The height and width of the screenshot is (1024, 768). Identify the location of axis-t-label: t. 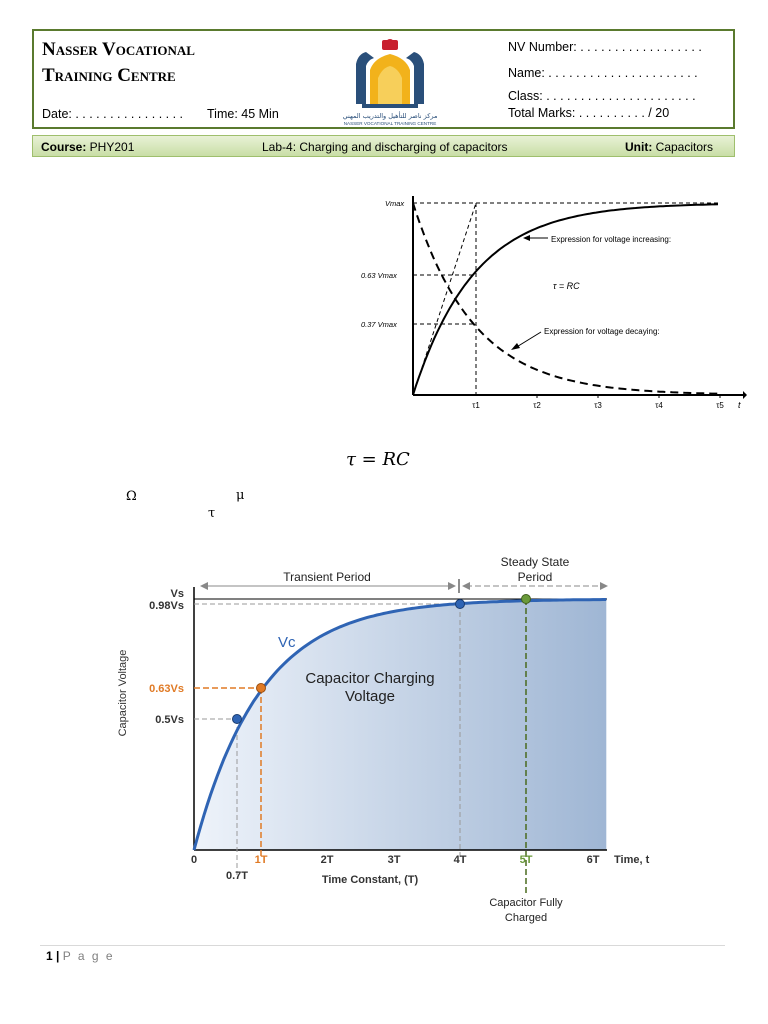
(739, 405).